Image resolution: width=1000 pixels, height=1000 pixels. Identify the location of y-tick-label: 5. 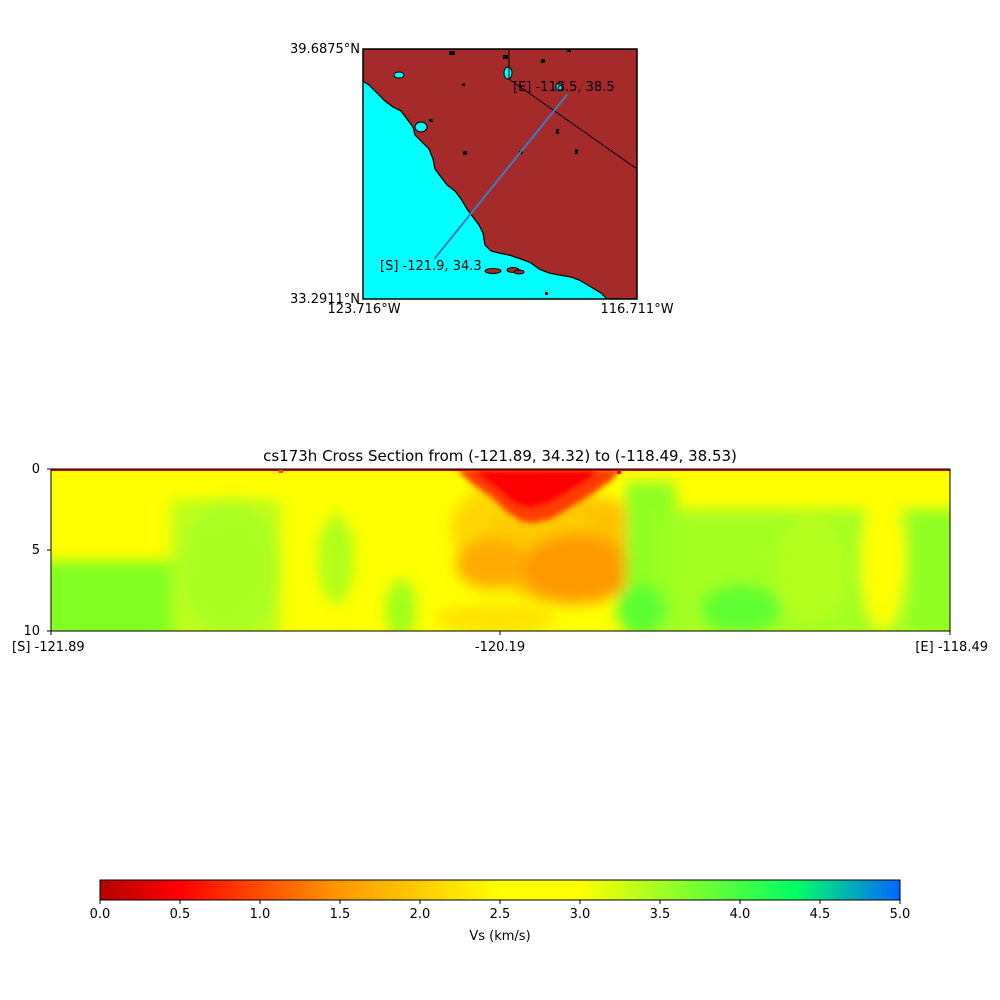
(35, 550).